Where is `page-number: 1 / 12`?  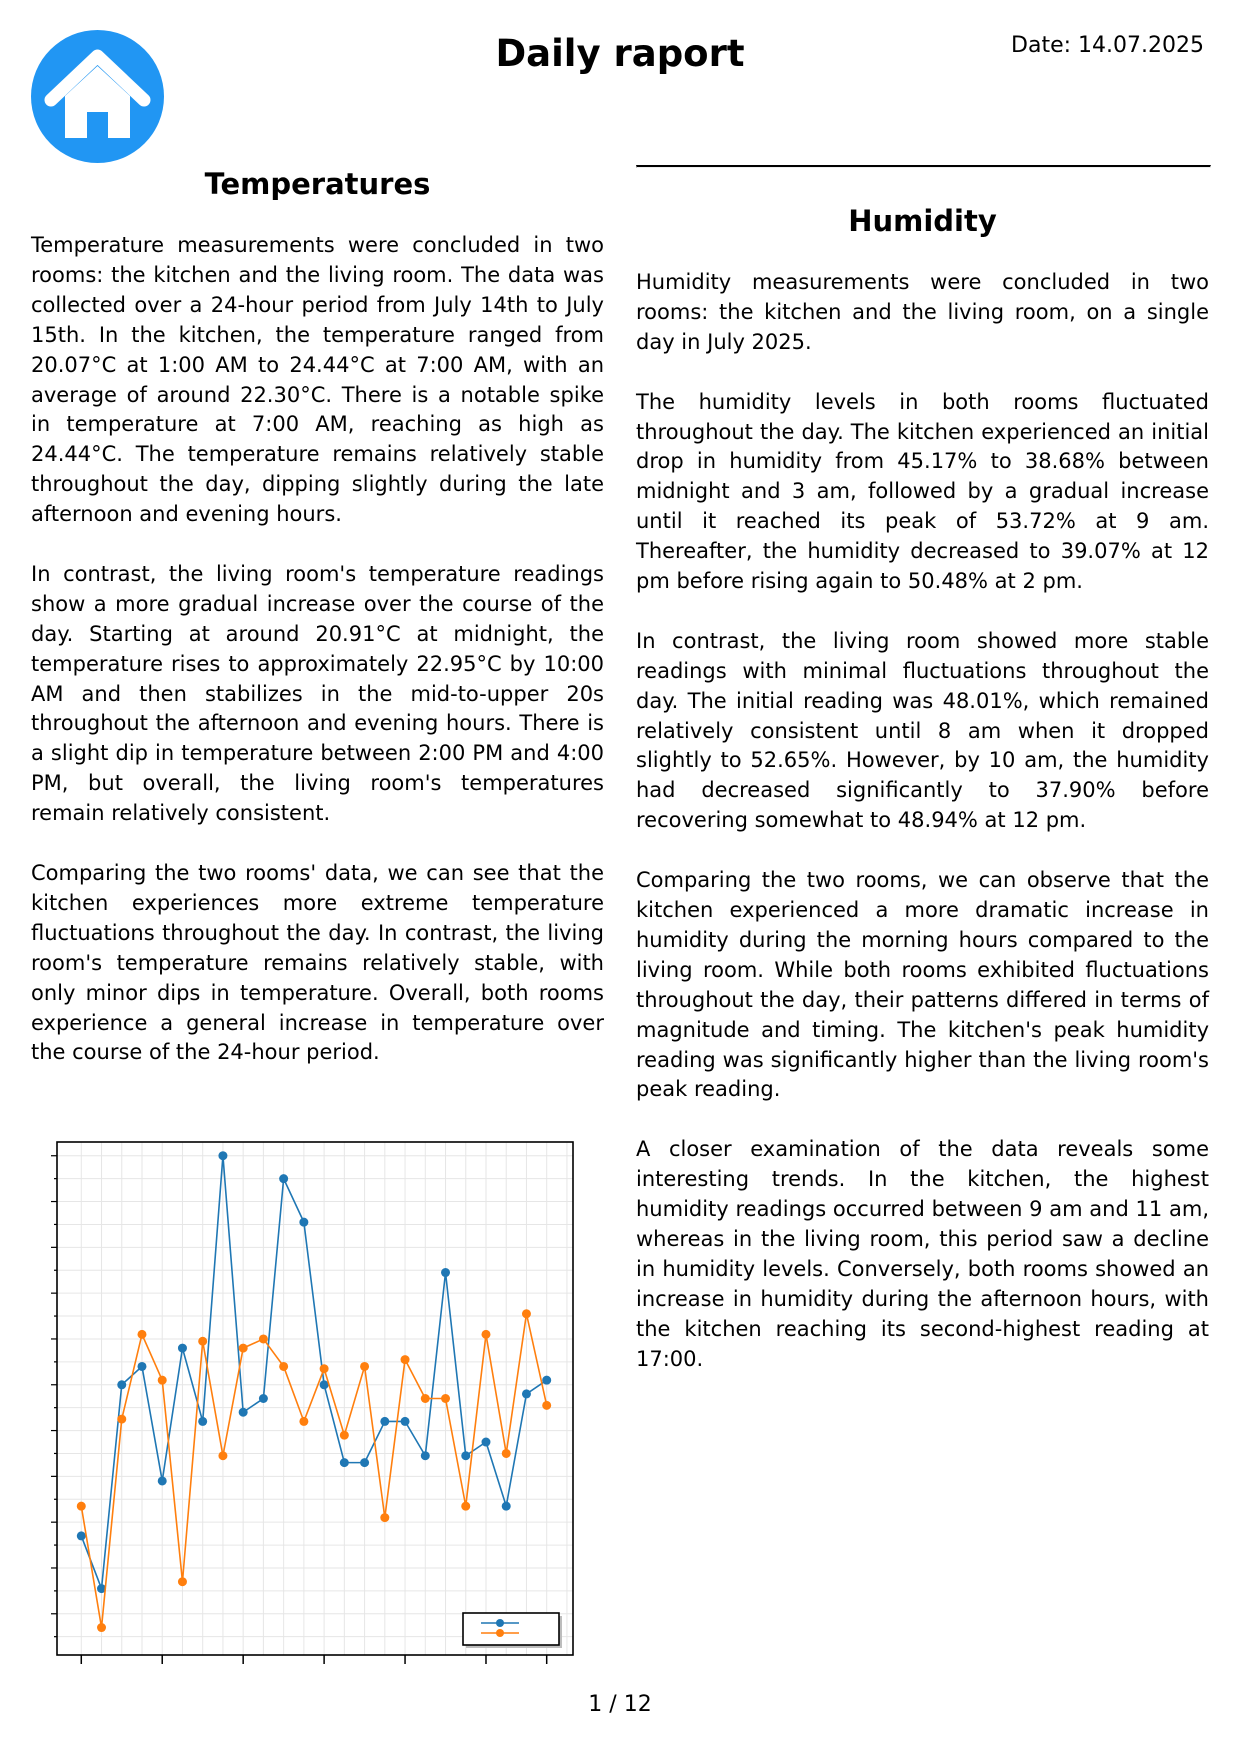 page-number: 1 / 12 is located at coordinates (620, 1704).